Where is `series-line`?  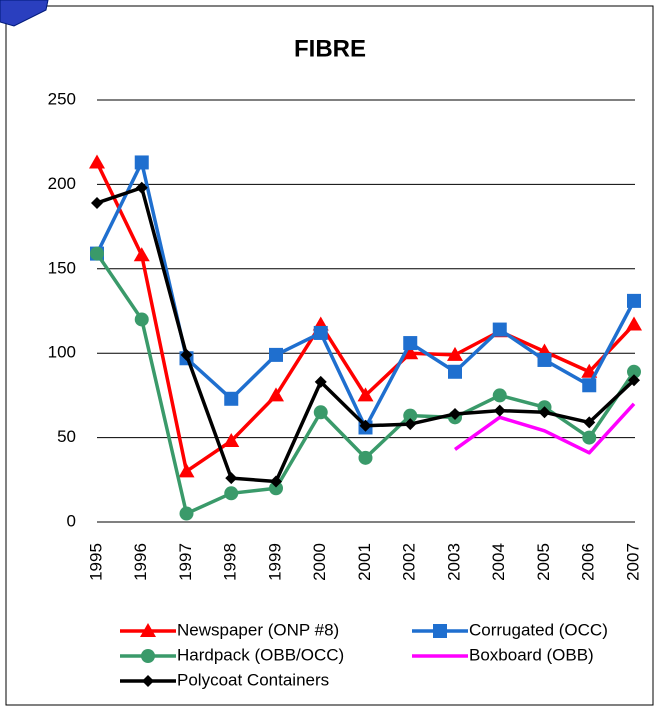
series-line is located at coordinates (544, 428).